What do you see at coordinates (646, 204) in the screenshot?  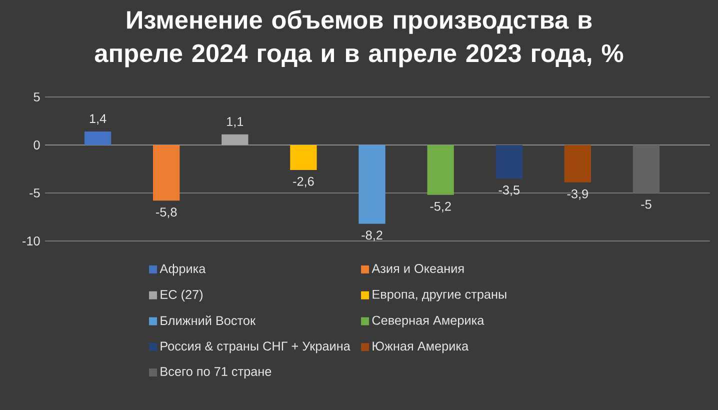 I see `data-label: -5` at bounding box center [646, 204].